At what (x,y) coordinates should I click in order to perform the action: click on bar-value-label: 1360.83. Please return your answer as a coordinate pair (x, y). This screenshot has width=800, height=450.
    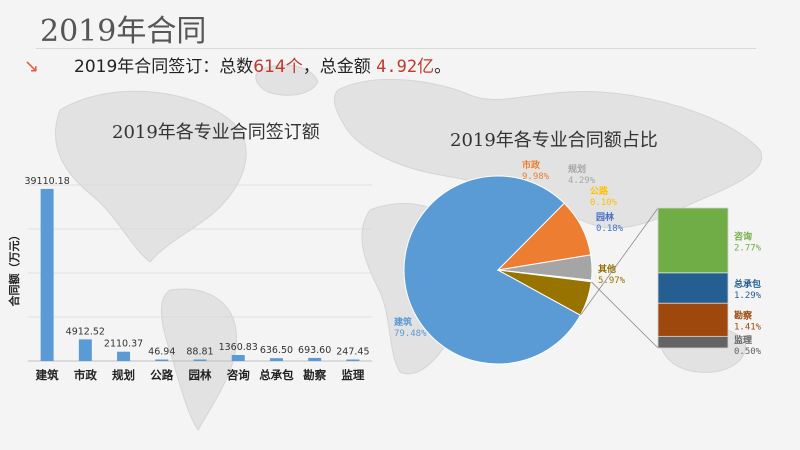
    Looking at the image, I should click on (238, 347).